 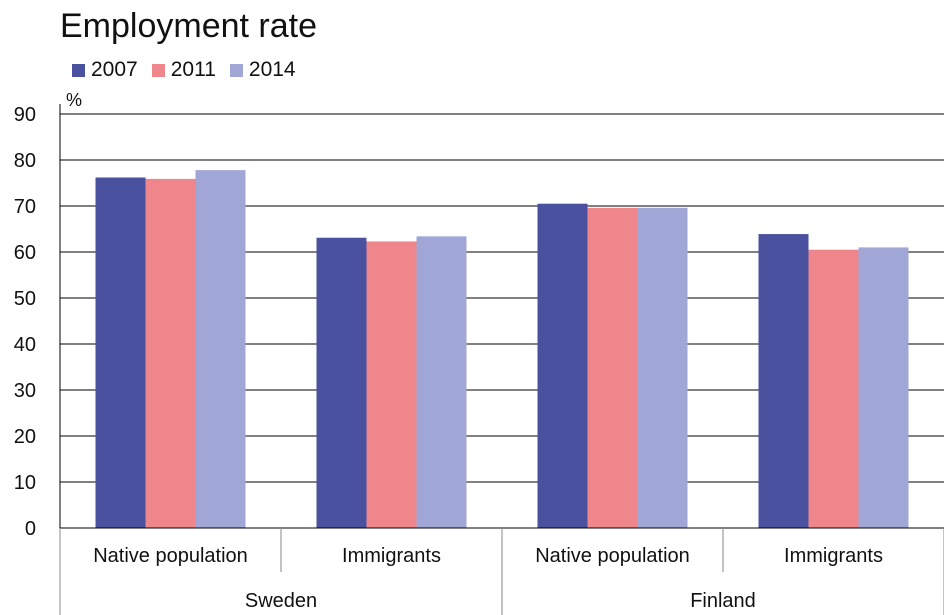 I want to click on legend-item-2007: 2007, so click(x=105, y=70).